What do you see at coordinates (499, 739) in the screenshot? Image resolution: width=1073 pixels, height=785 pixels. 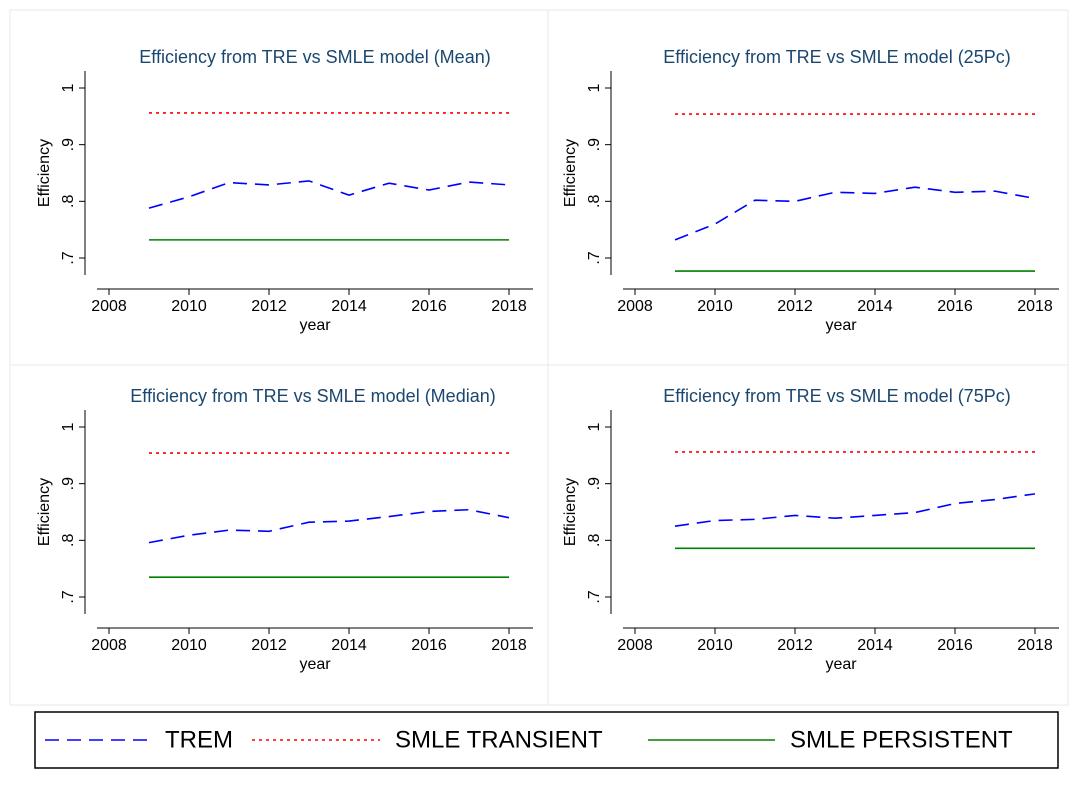 I see `legend-label: SMLE TRANSIENT` at bounding box center [499, 739].